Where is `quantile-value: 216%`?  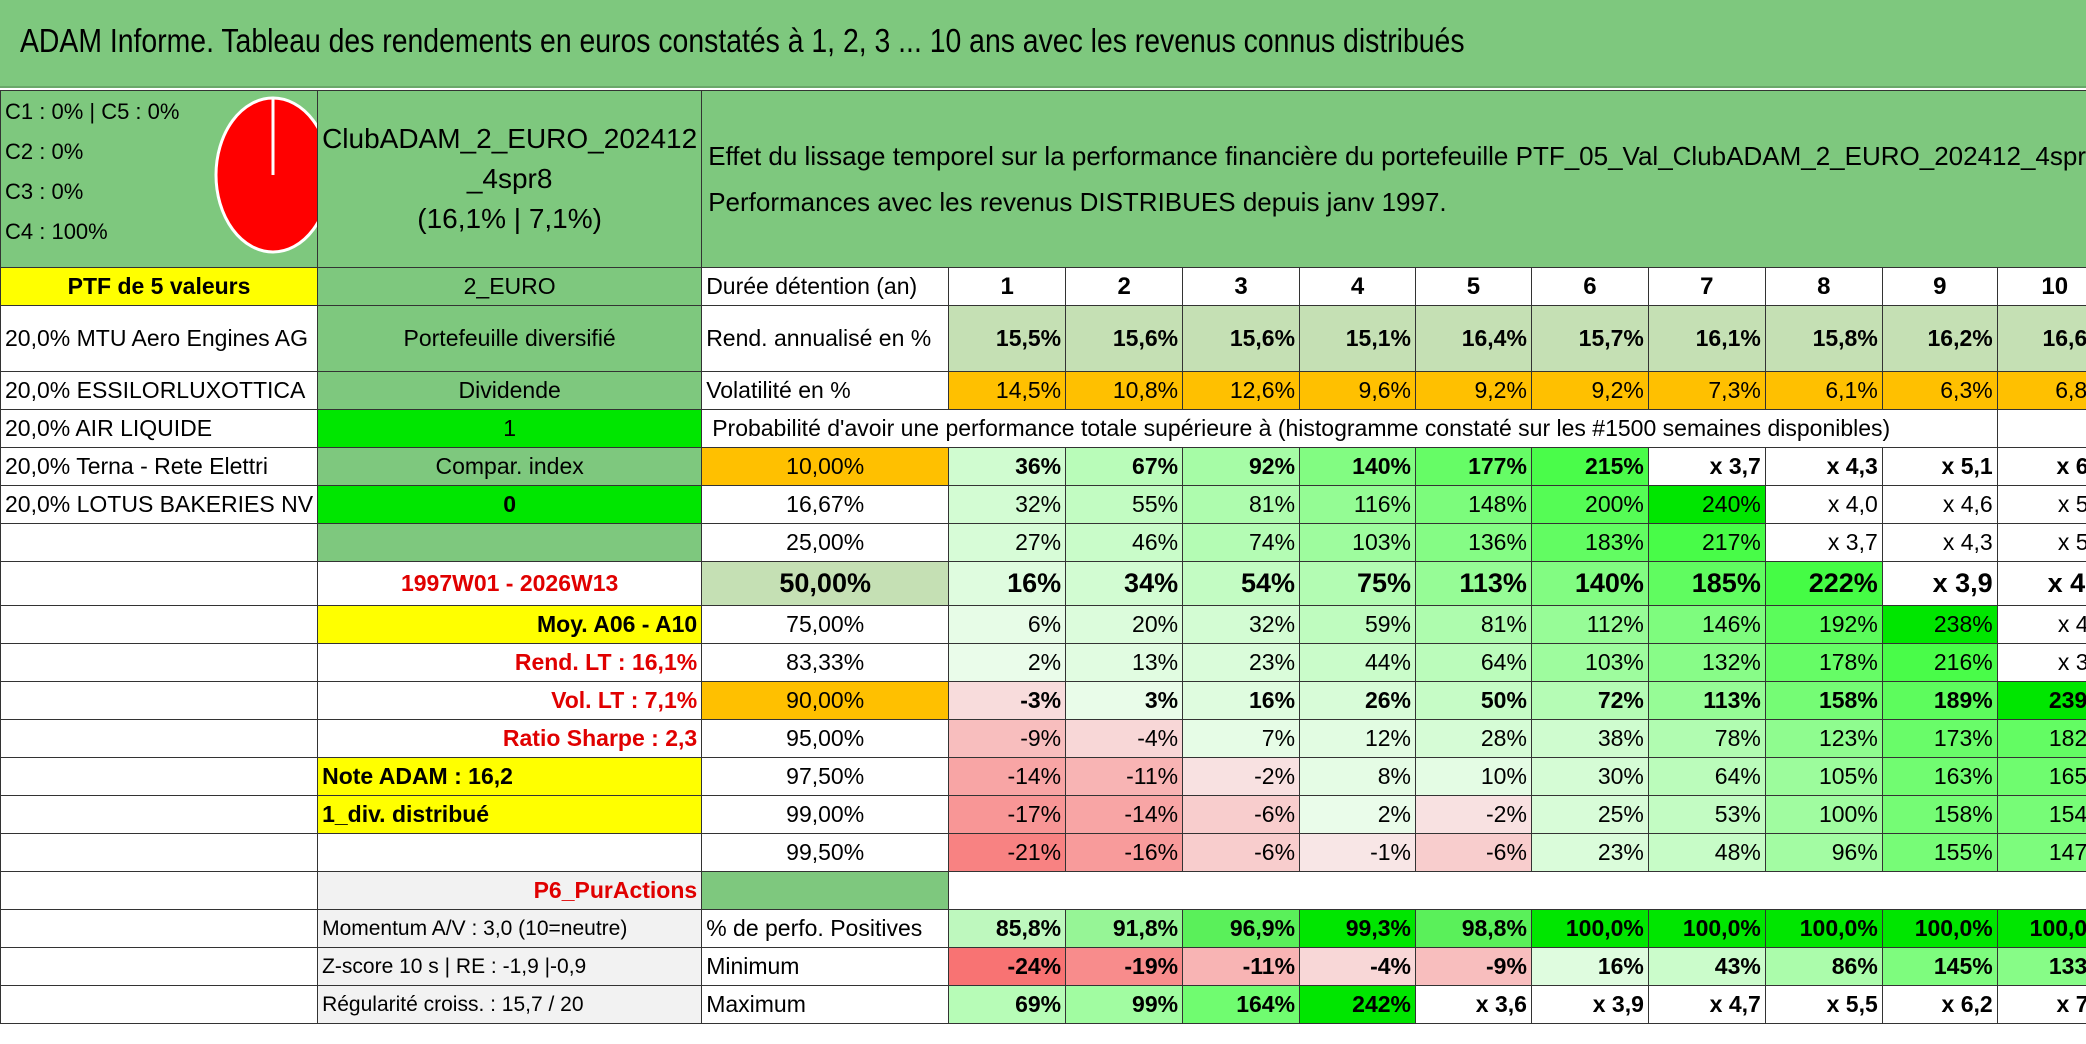
quantile-value: 216% is located at coordinates (1939, 662).